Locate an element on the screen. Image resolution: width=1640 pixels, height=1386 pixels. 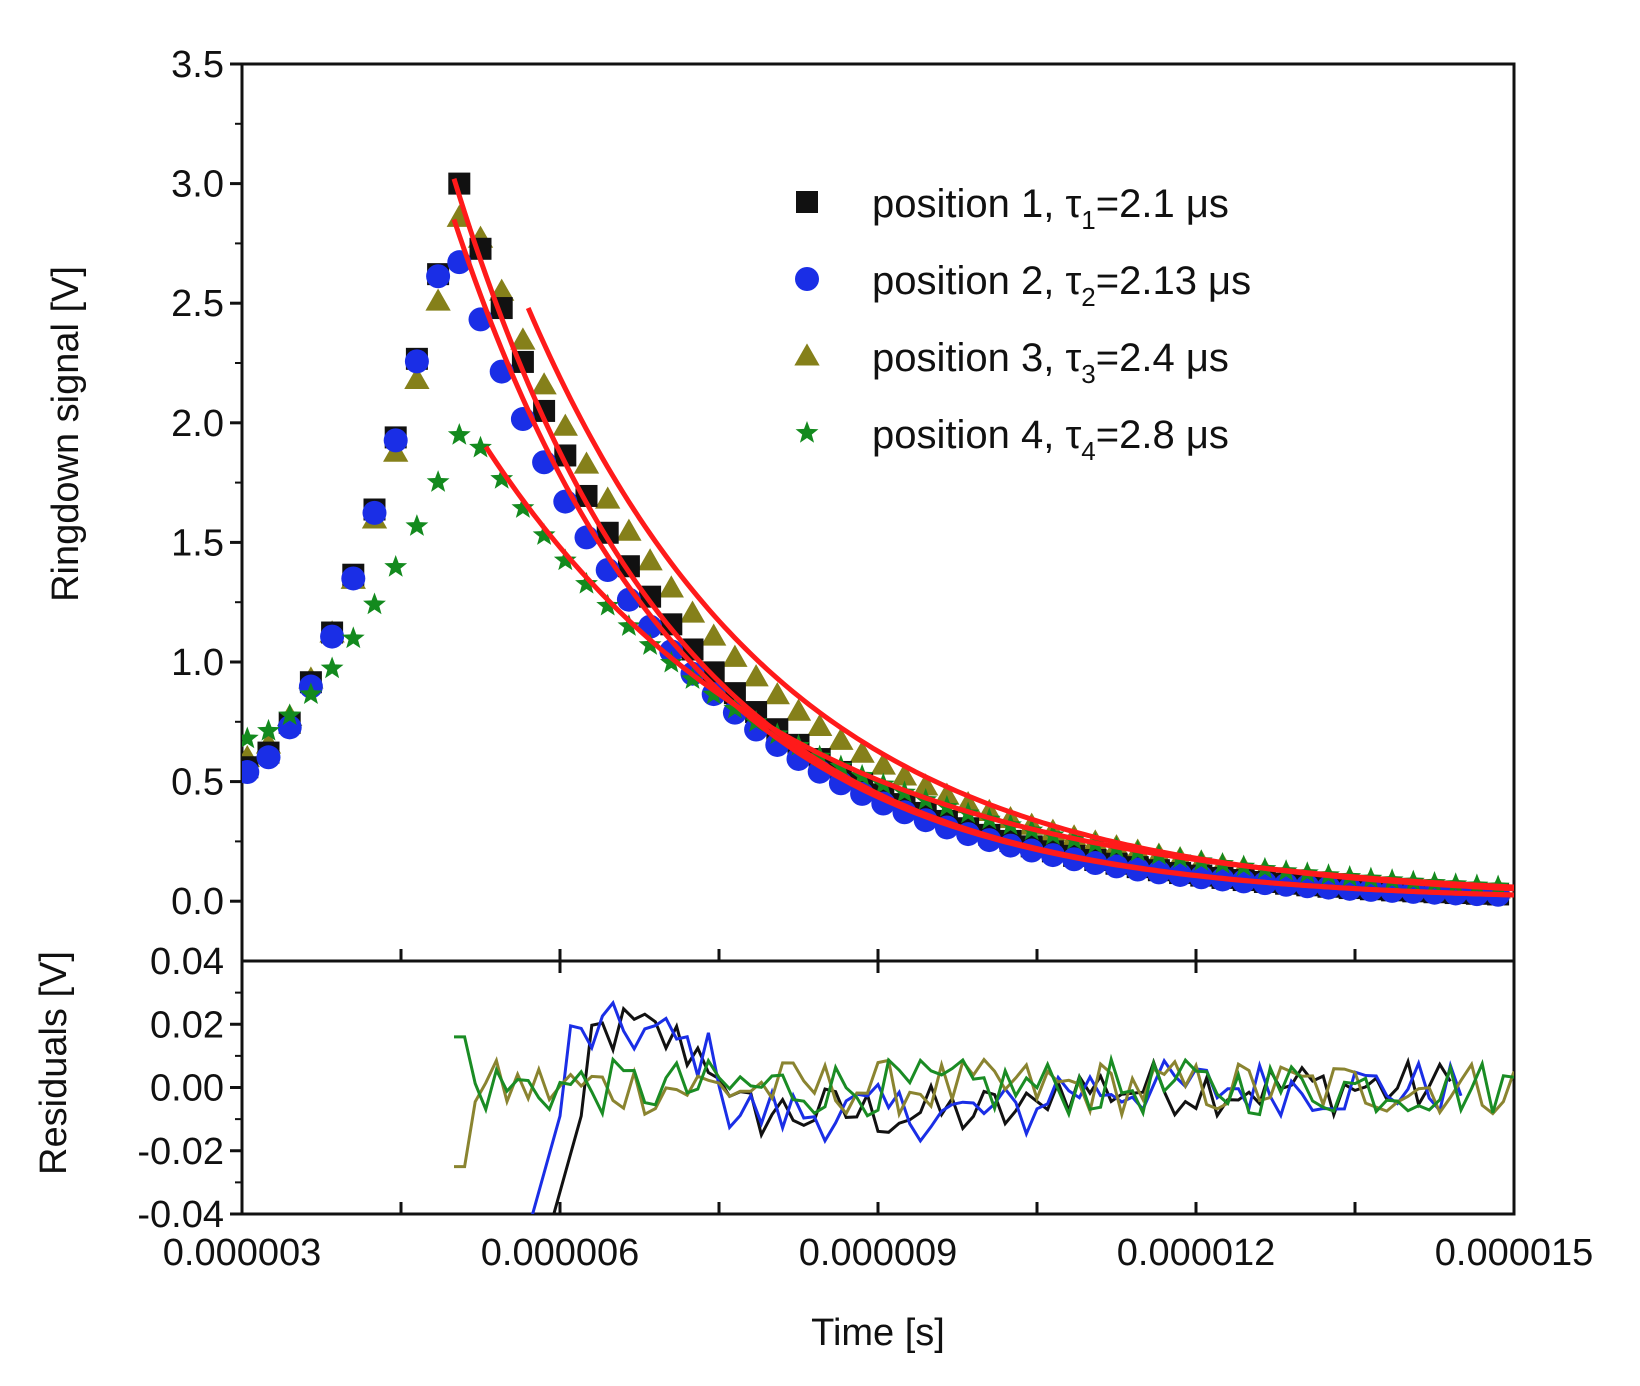
legend-label: position 4, τ4=2.8 μs is located at coordinates (1050, 439).